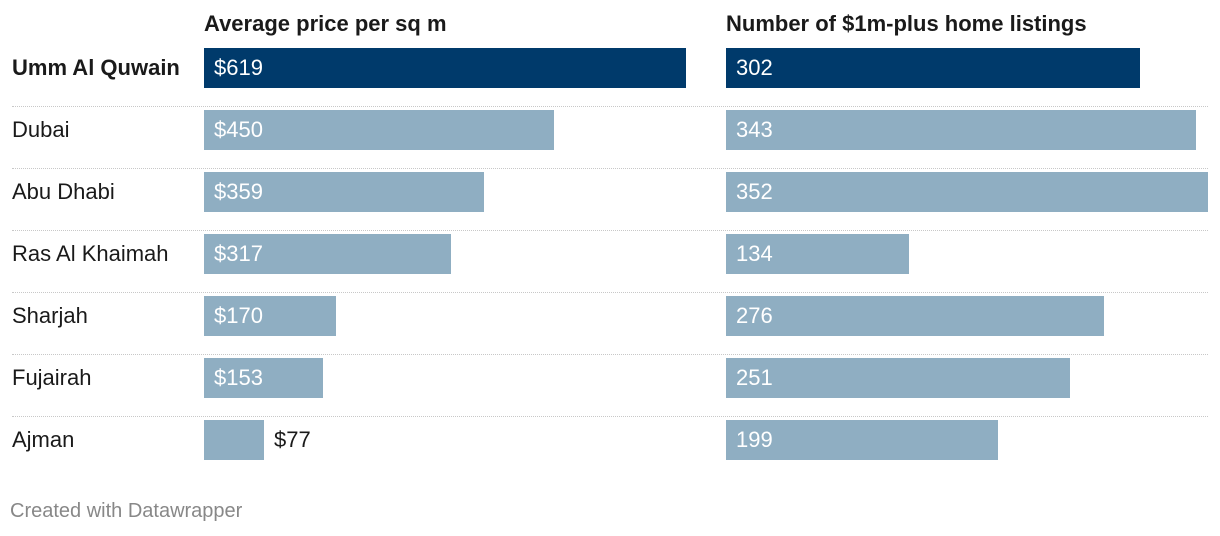 The image size is (1220, 536). I want to click on footer-credit: Created with Datawrapper, so click(126, 511).